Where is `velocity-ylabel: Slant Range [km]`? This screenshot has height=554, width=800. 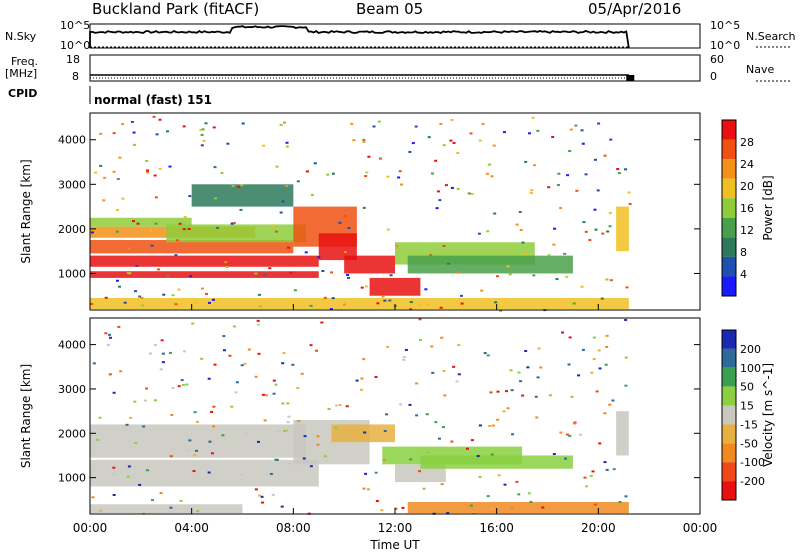
velocity-ylabel: Slant Range [km] is located at coordinates (26, 416).